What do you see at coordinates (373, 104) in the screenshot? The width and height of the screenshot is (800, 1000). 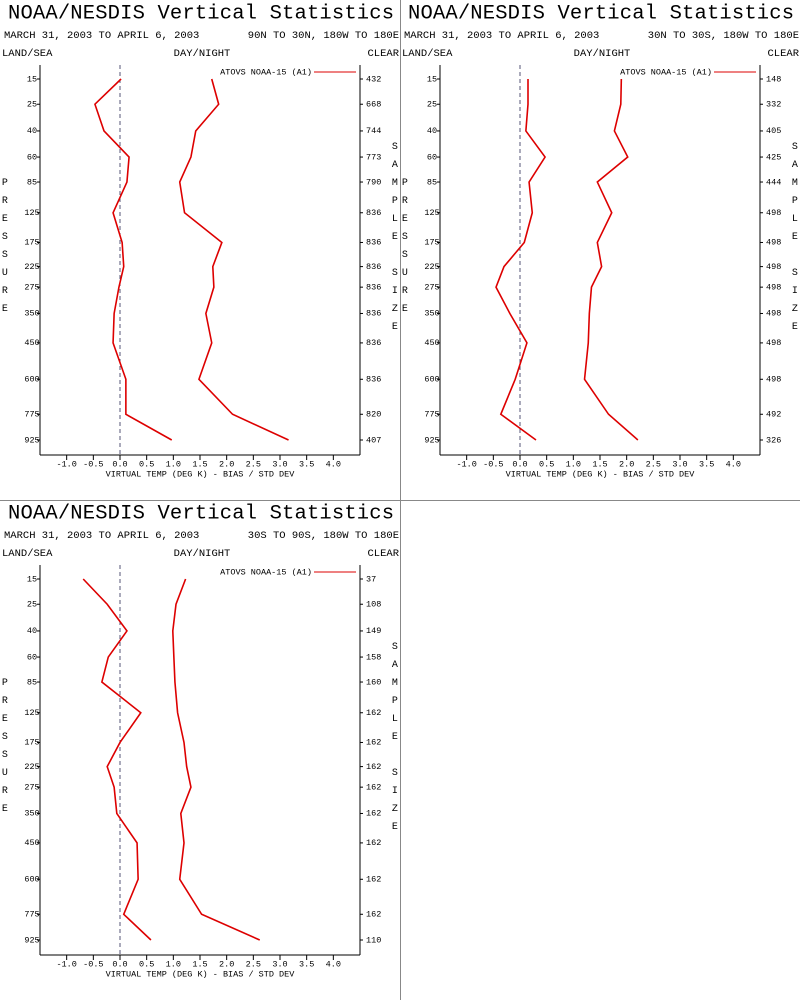 I see `sample-size: 668` at bounding box center [373, 104].